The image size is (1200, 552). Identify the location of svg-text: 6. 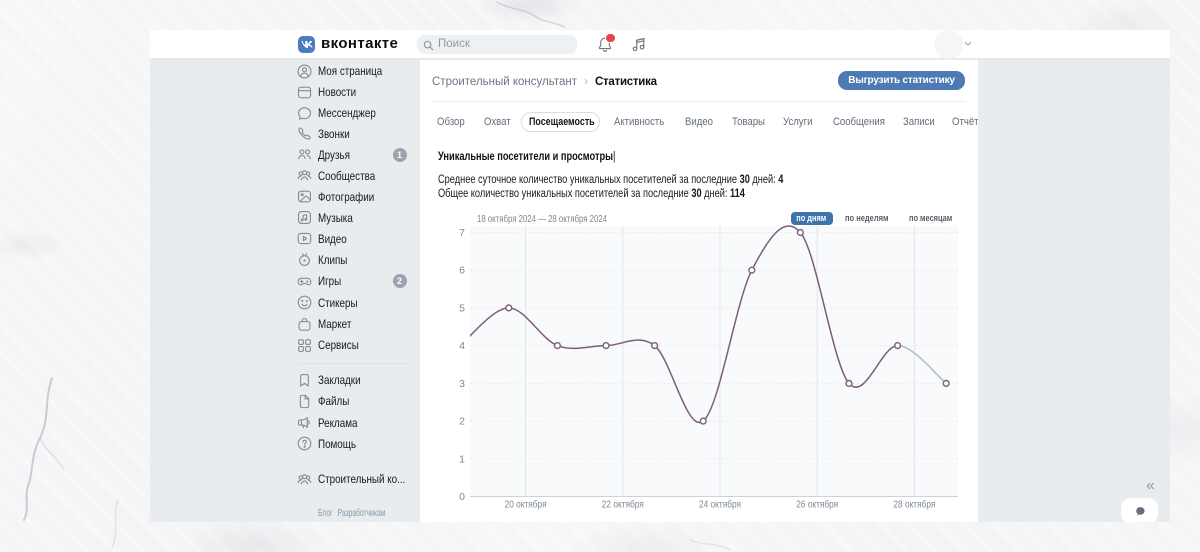
(462, 271).